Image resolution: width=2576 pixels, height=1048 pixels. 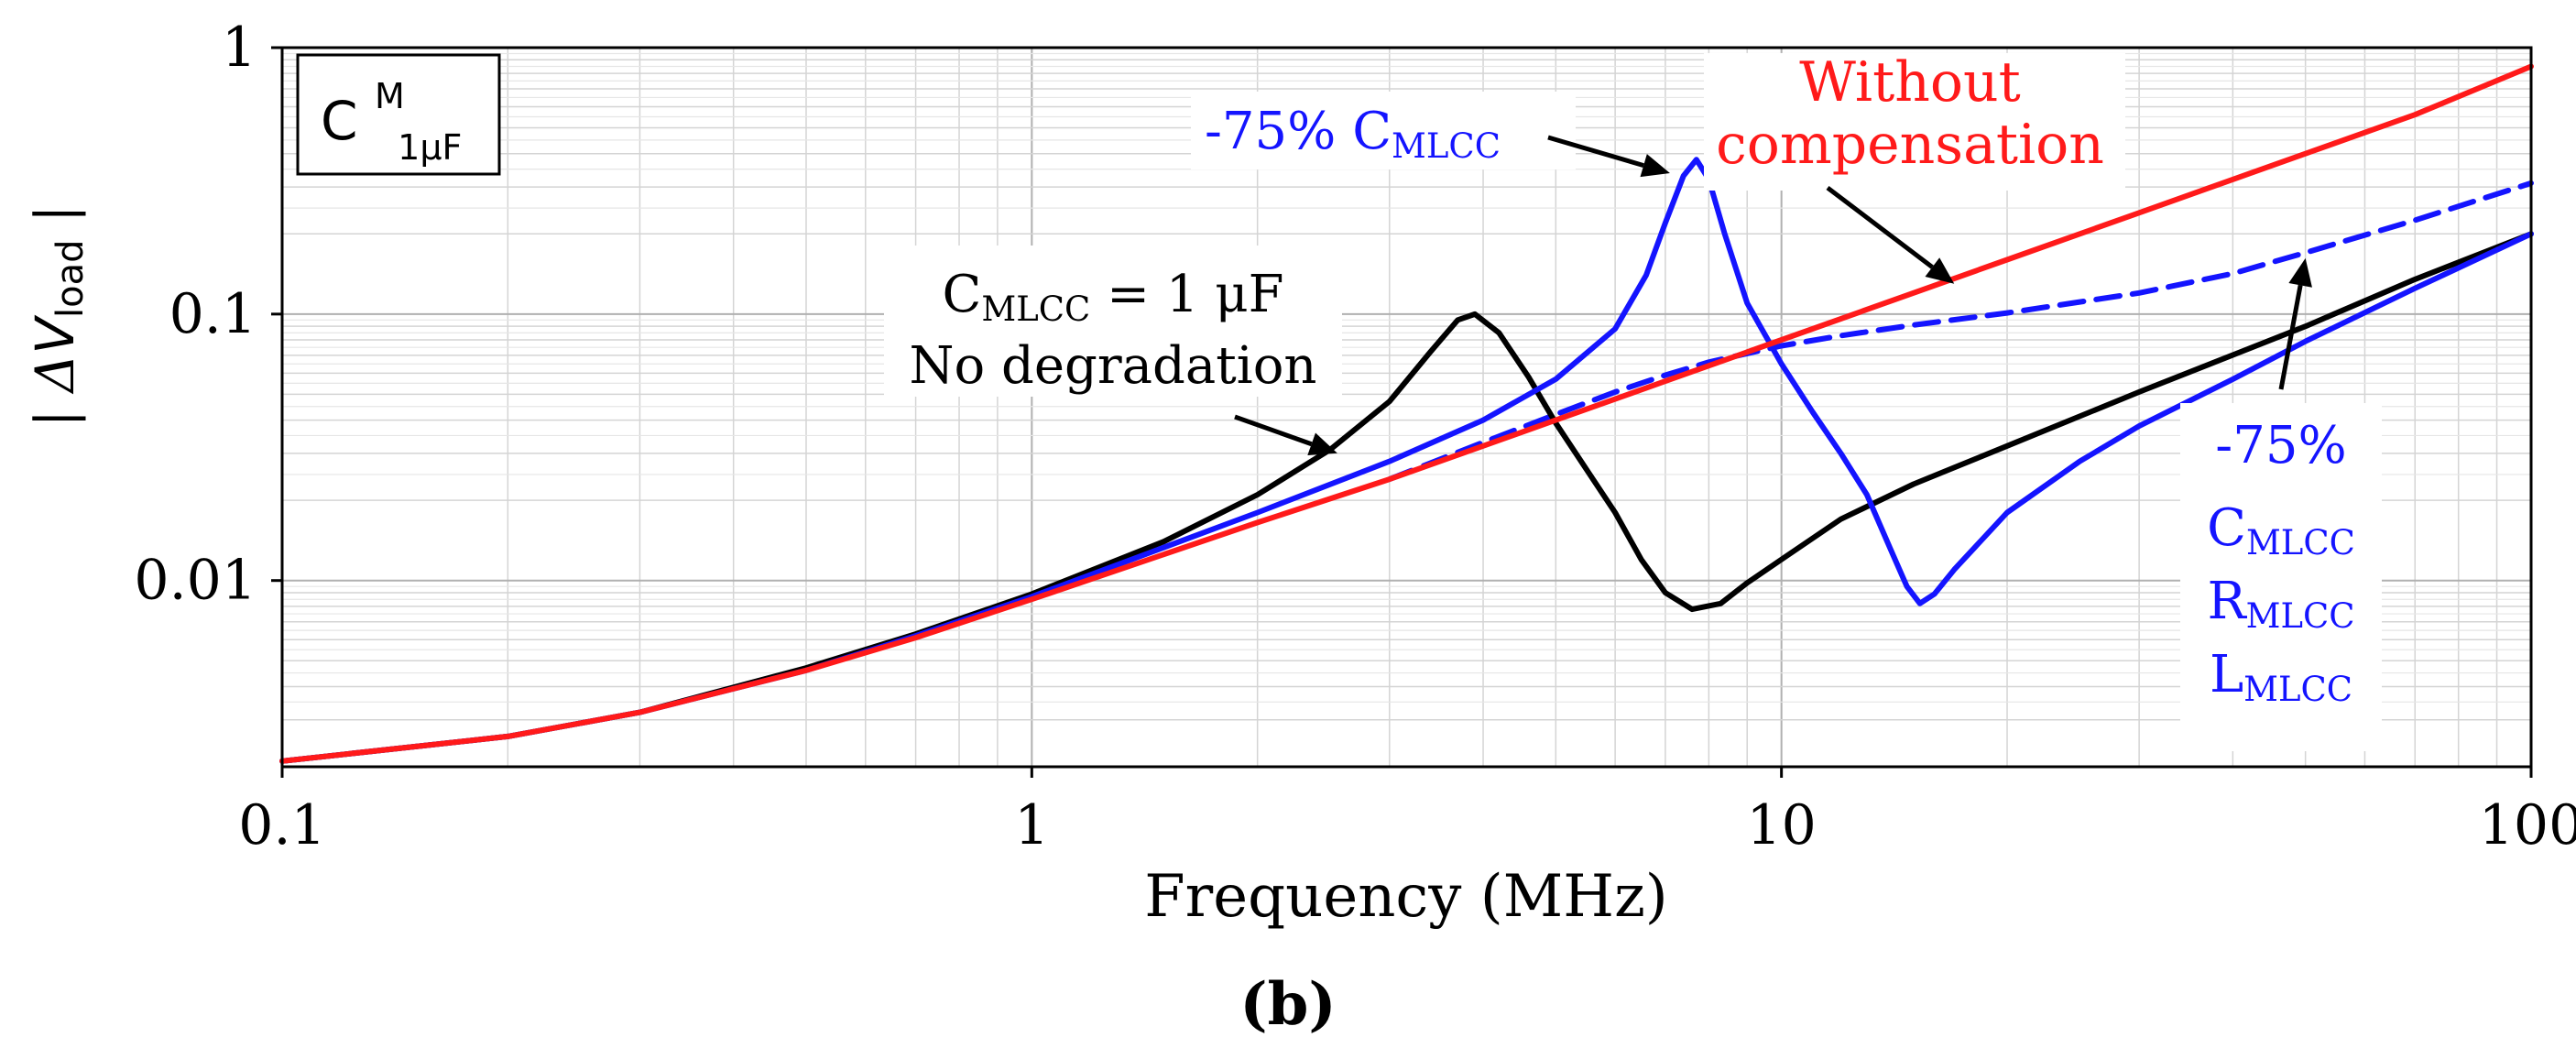 I want to click on svg-text: C M 1μF, so click(x=392, y=113).